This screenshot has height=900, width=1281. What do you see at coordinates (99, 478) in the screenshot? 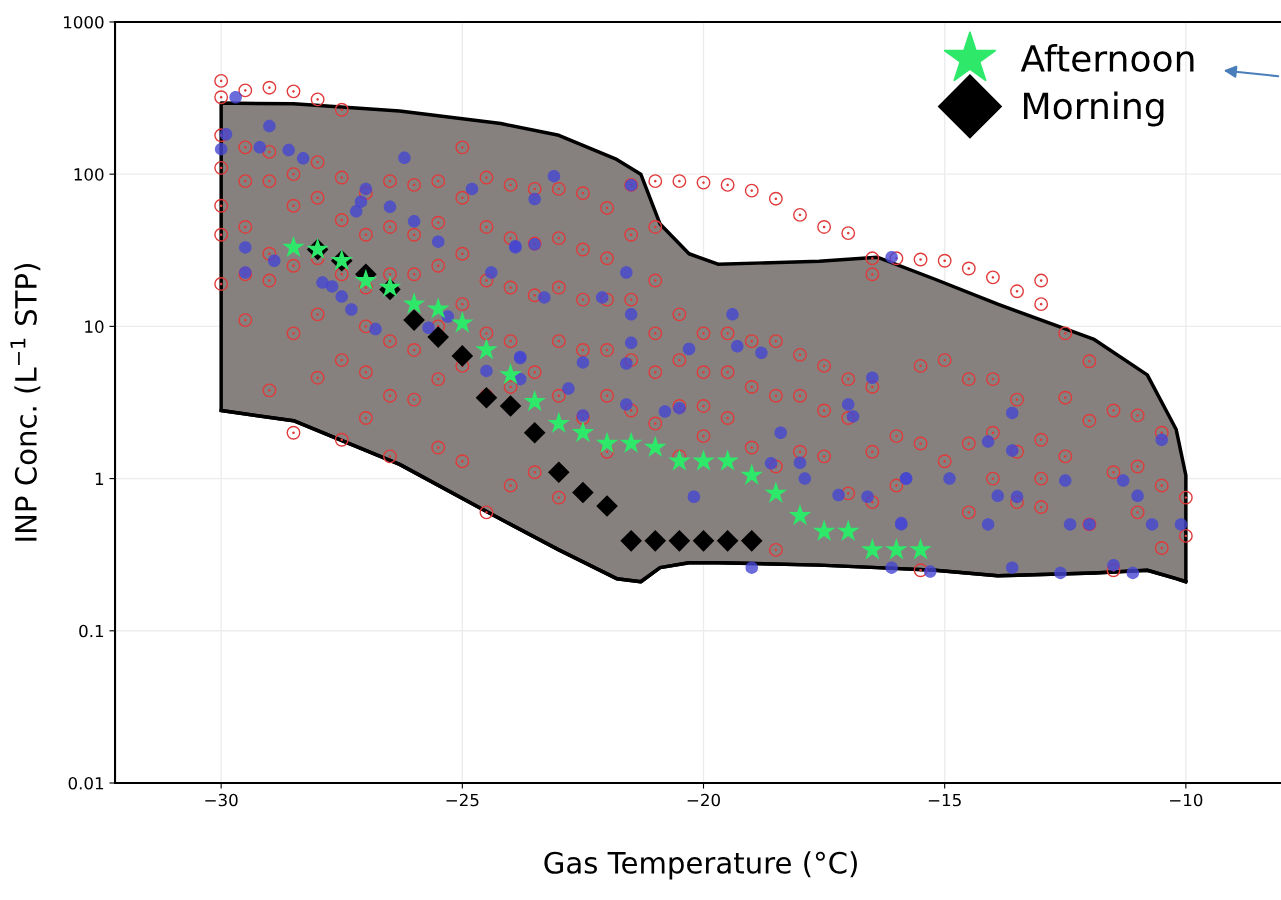
I see `y-tick-label: 1` at bounding box center [99, 478].